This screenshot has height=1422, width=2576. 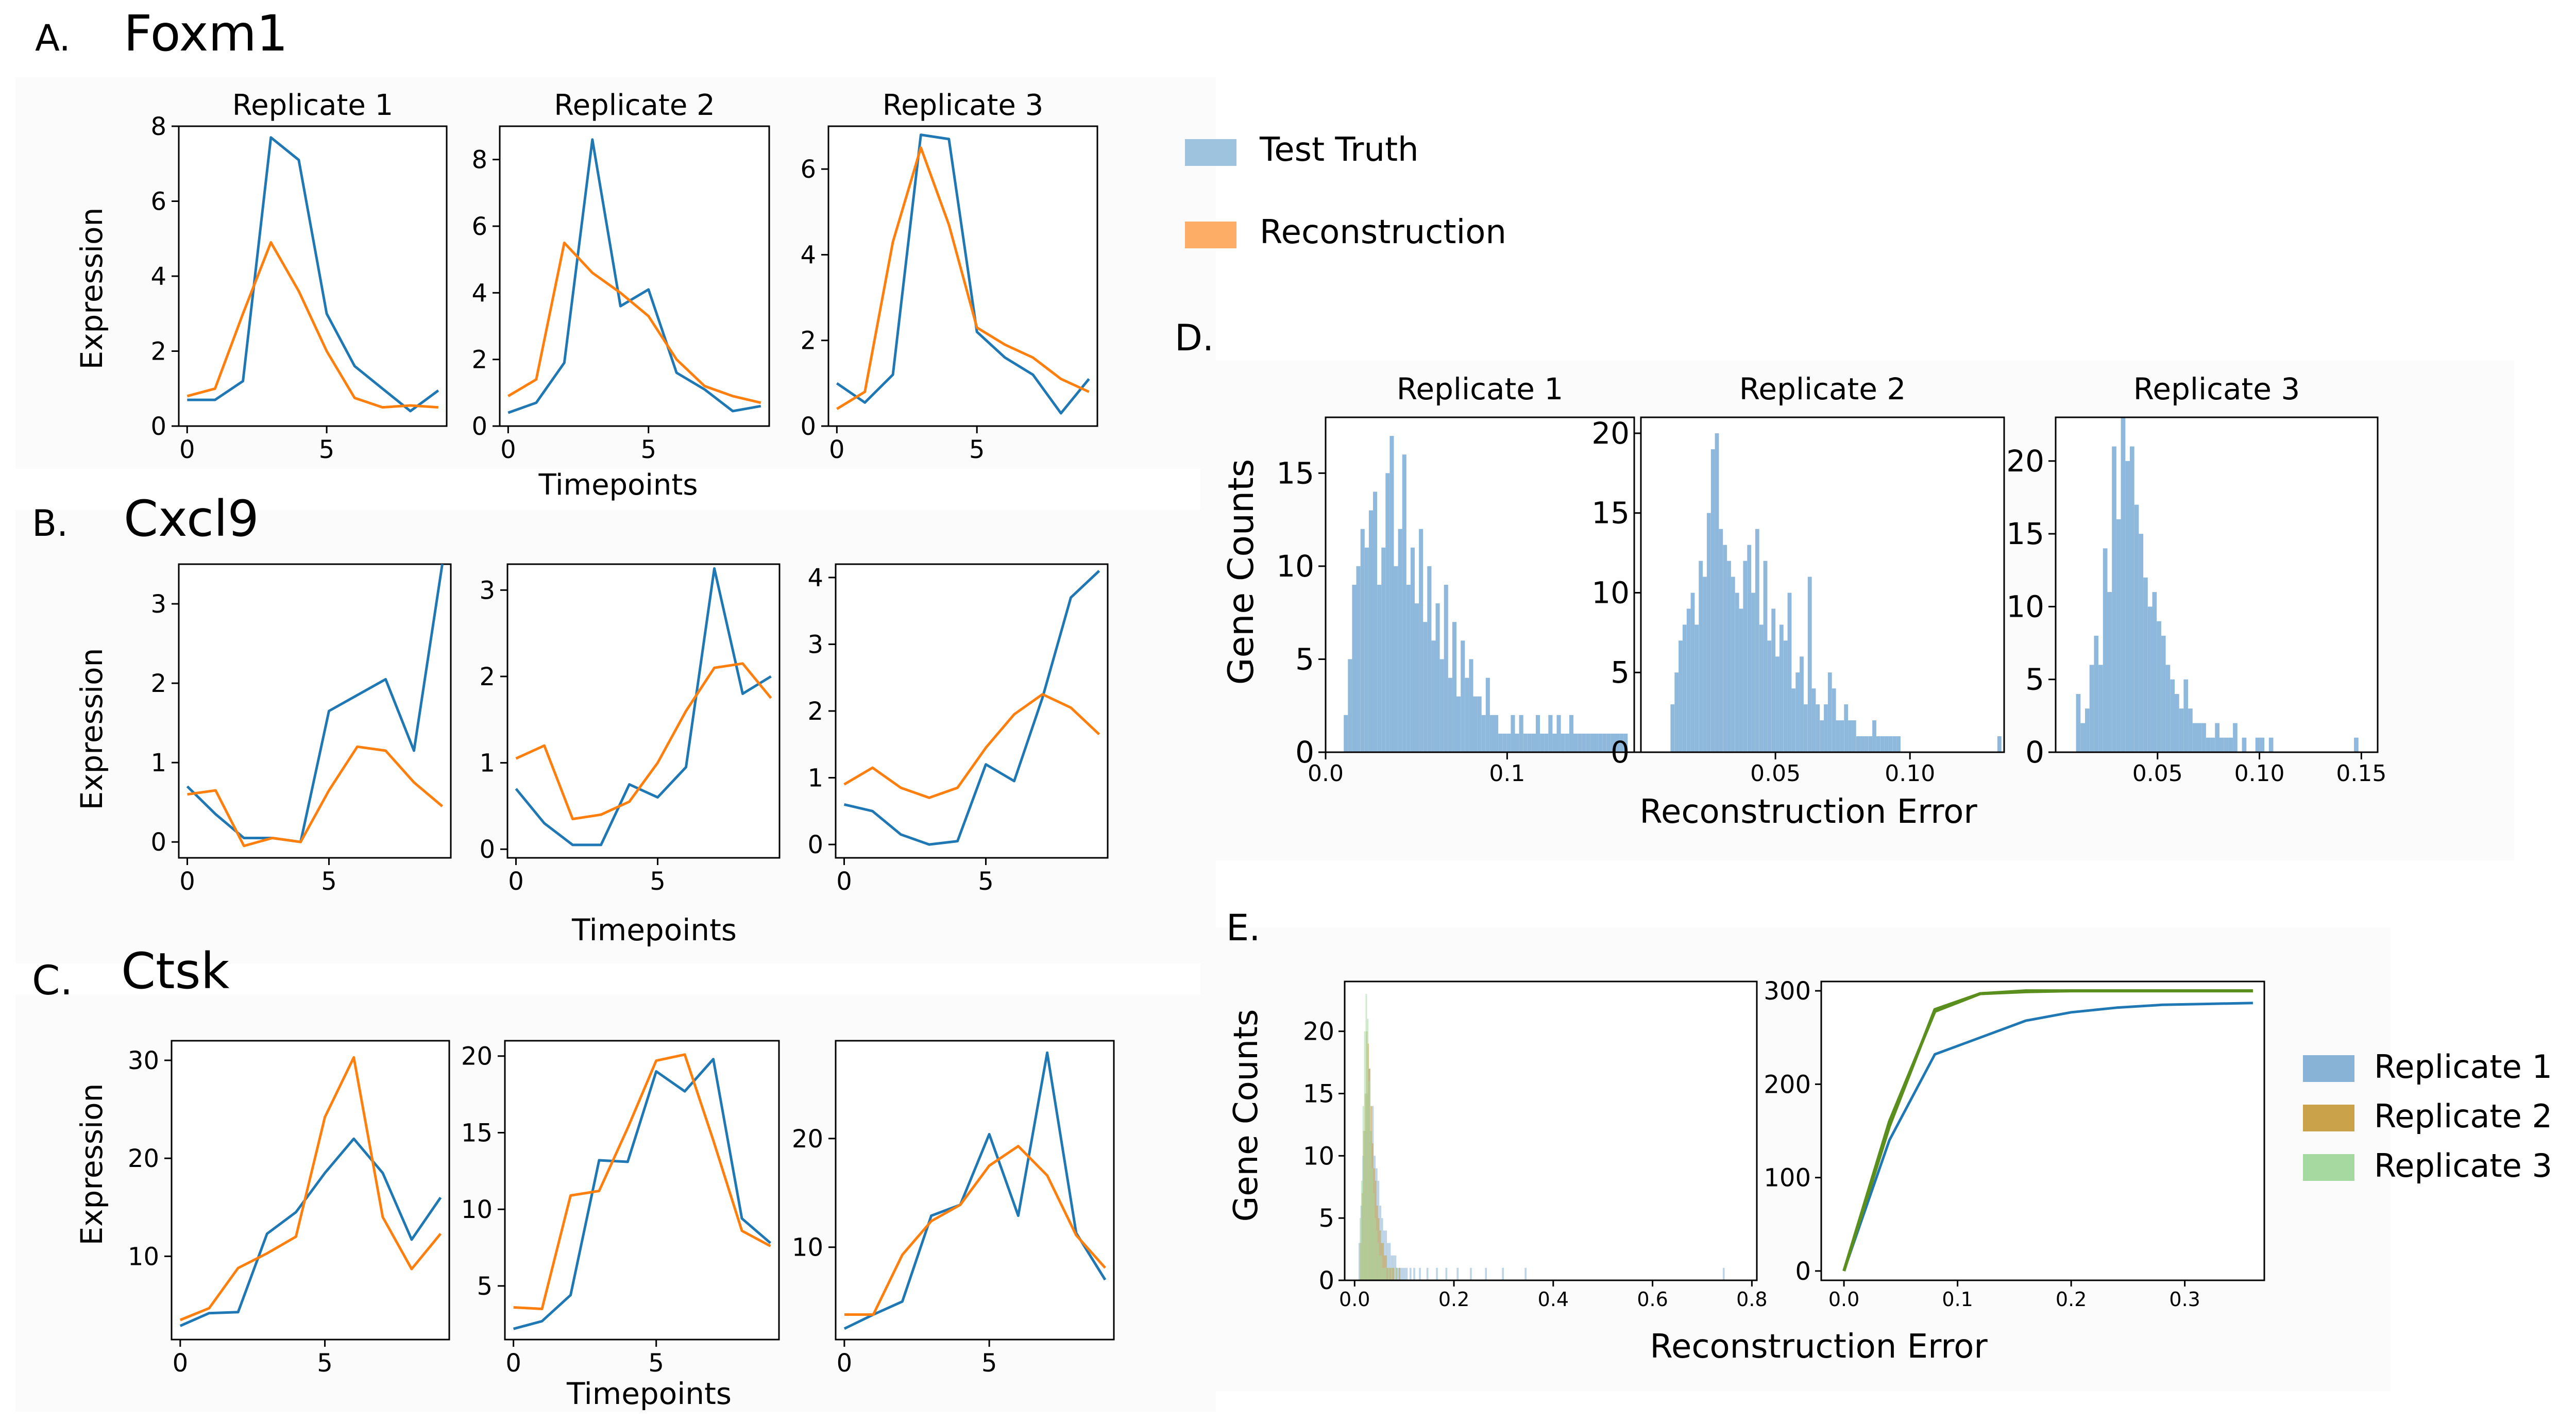 What do you see at coordinates (1453, 1300) in the screenshot?
I see `x-tick-label: 0.2` at bounding box center [1453, 1300].